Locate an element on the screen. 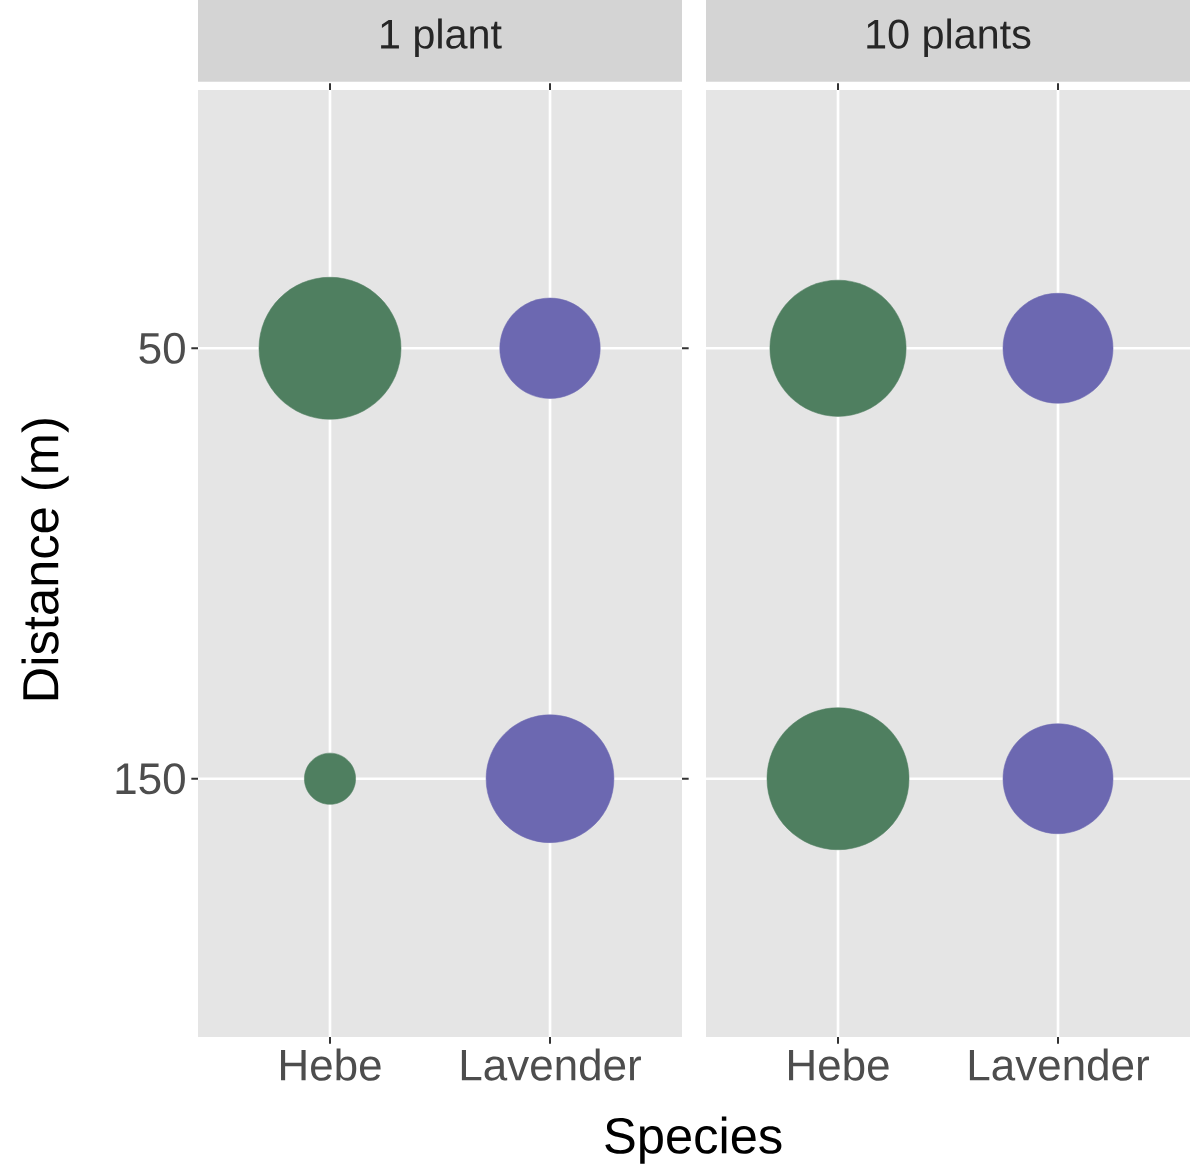 The width and height of the screenshot is (1199, 1172). y-tick-label: 150 is located at coordinates (150, 779).